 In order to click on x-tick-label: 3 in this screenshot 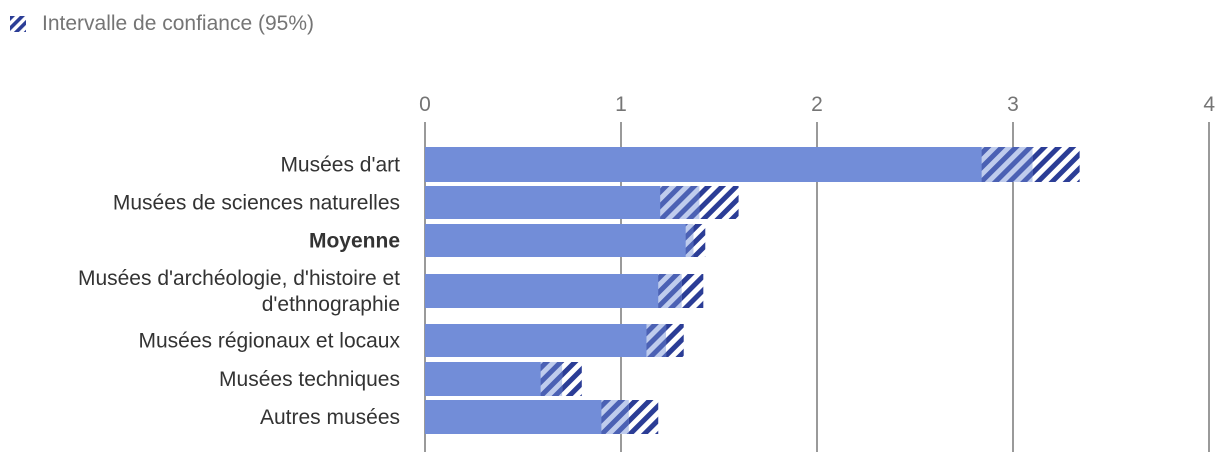, I will do `click(1013, 104)`.